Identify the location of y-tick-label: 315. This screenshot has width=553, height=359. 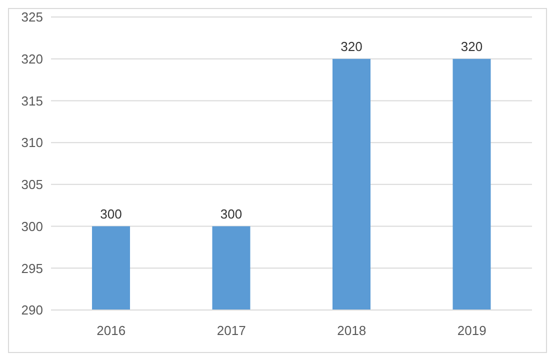
(32, 100).